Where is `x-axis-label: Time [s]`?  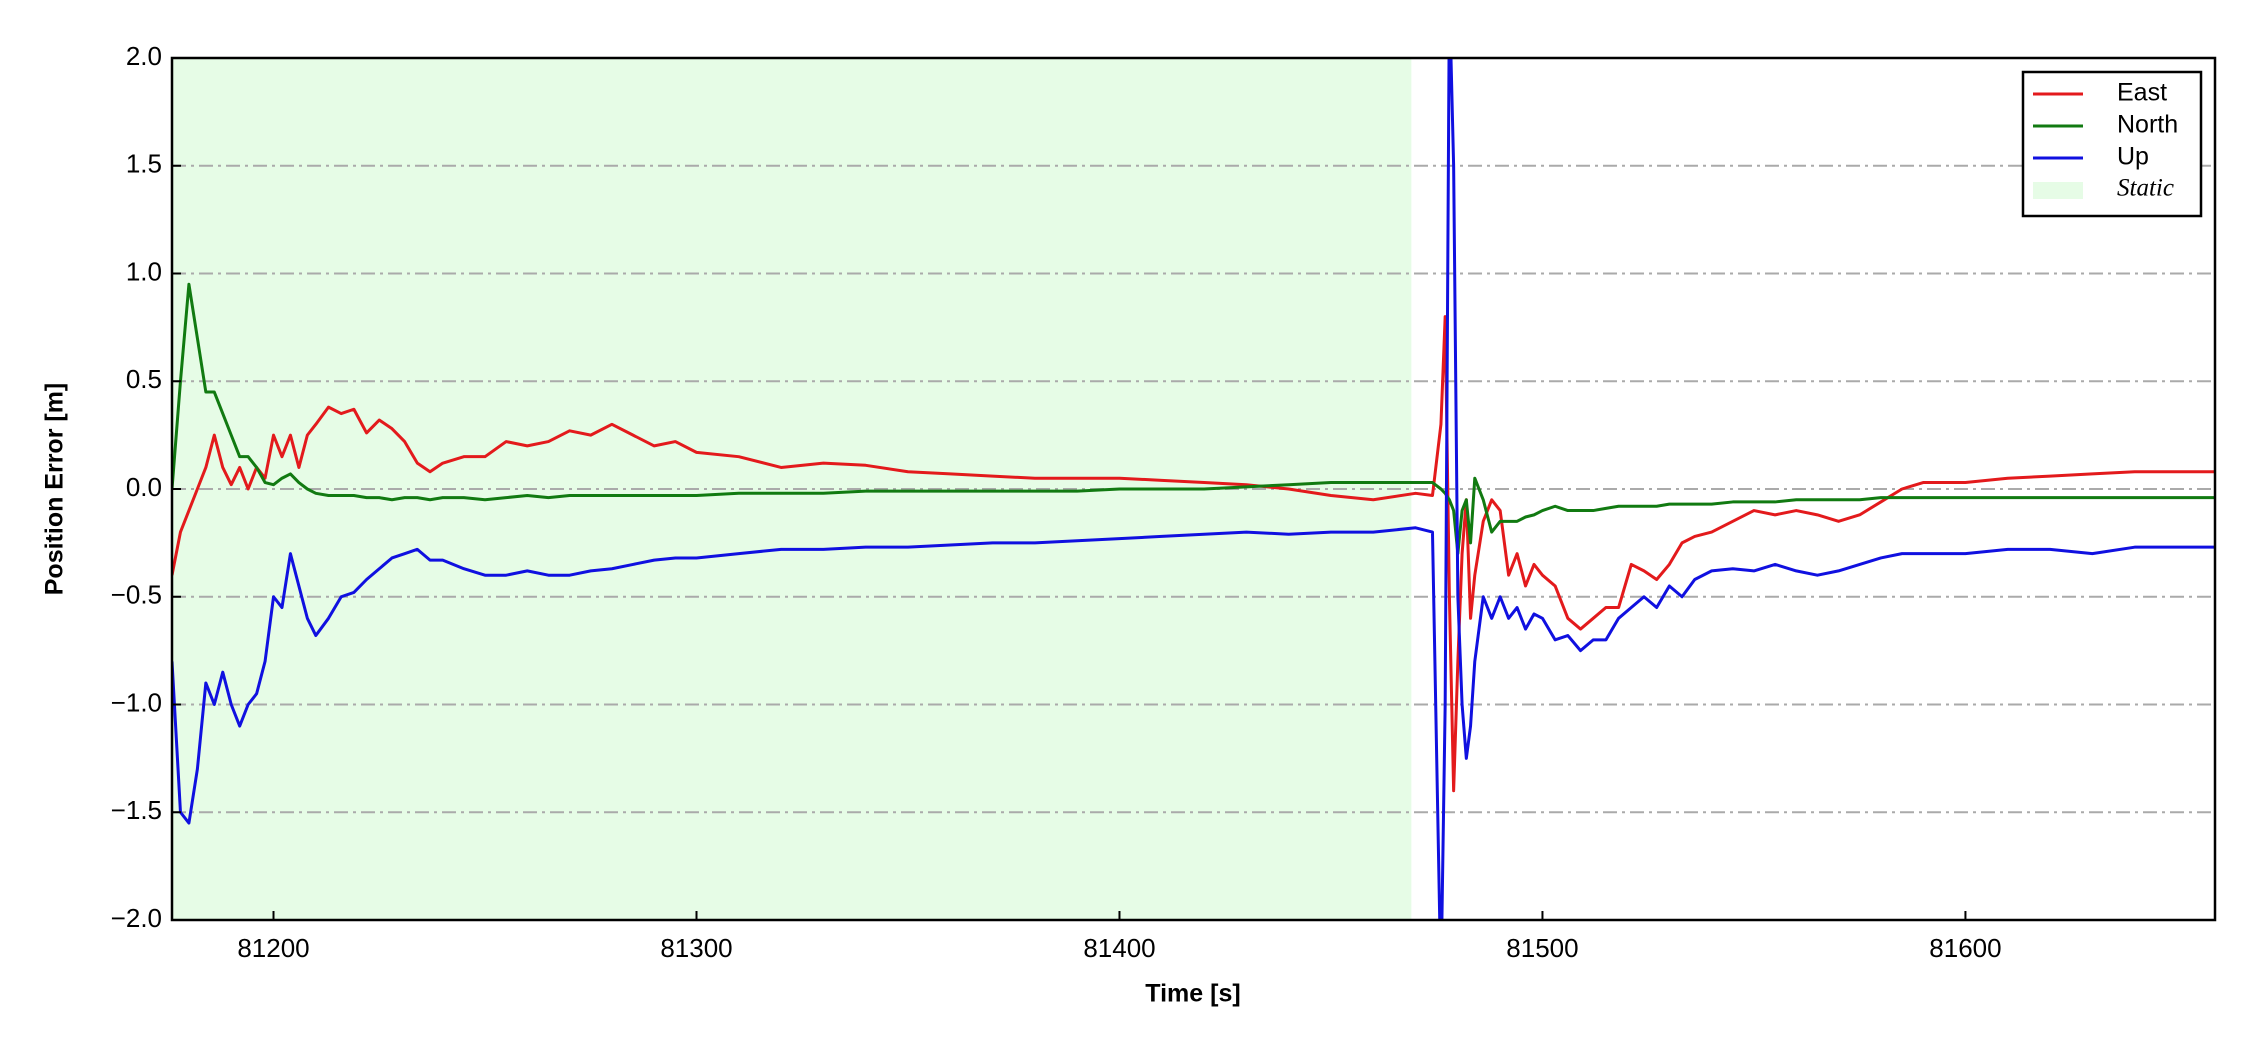
x-axis-label: Time [s] is located at coordinates (1192, 994).